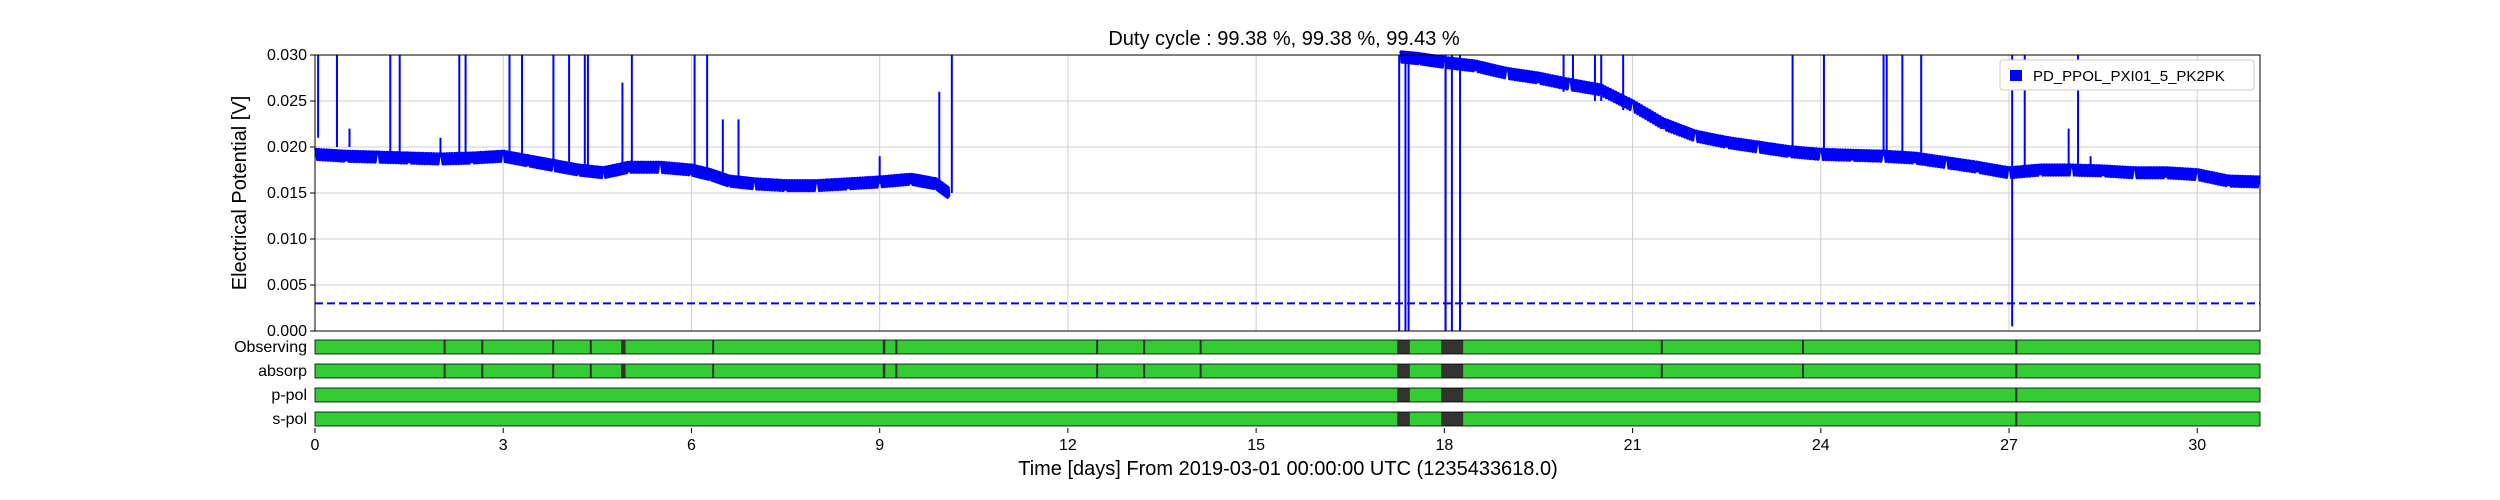 The width and height of the screenshot is (2500, 500). Describe the element at coordinates (879, 445) in the screenshot. I see `x-tick-label: 9` at that location.